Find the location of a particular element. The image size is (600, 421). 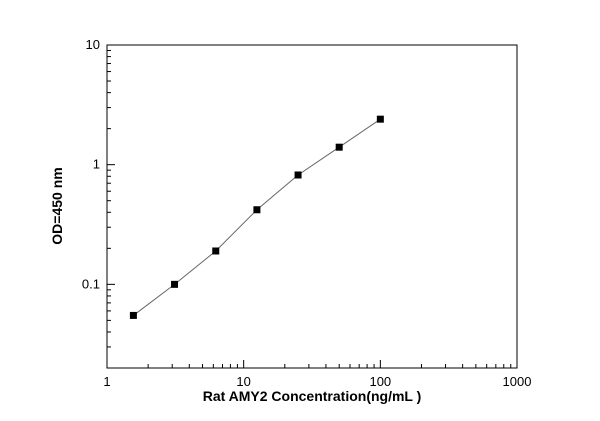

x-axis-title: Rat AMY2 Concentration(ng/mL ) is located at coordinates (312, 396).